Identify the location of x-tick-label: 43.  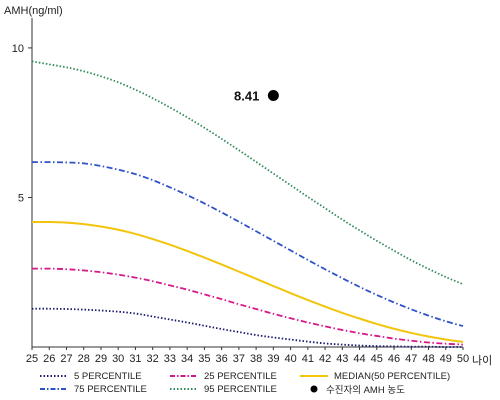
(342, 359).